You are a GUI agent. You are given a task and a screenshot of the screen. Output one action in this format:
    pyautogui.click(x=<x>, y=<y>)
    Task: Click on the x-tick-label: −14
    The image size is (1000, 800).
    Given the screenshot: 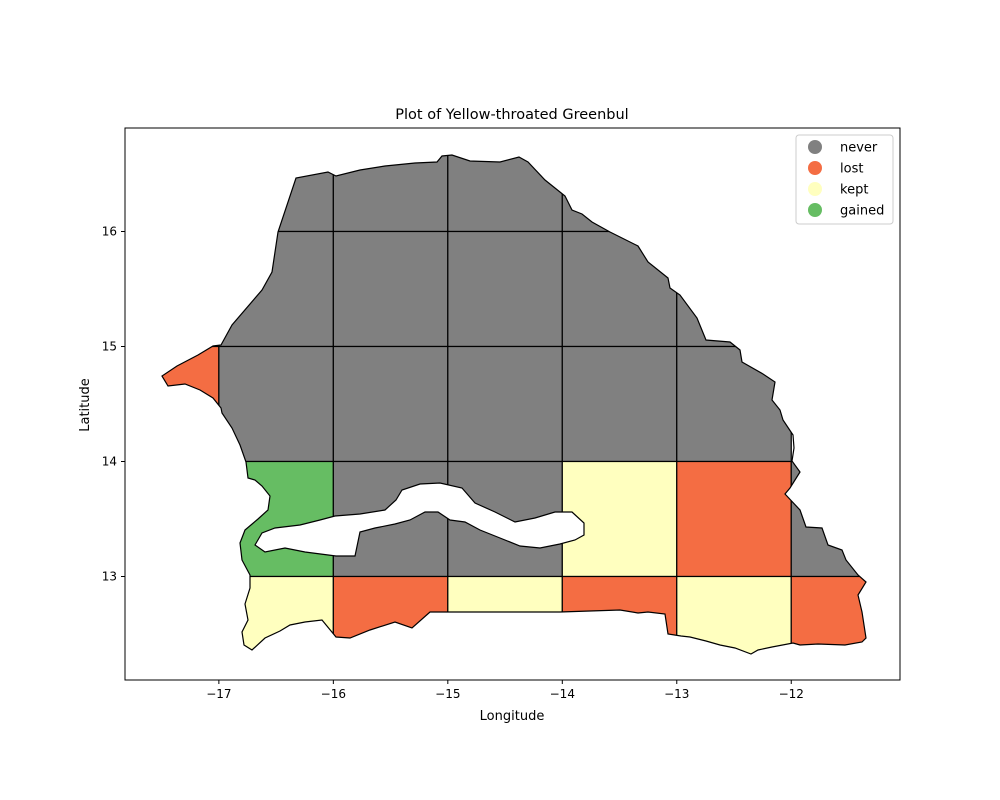 What is the action you would take?
    pyautogui.click(x=562, y=694)
    